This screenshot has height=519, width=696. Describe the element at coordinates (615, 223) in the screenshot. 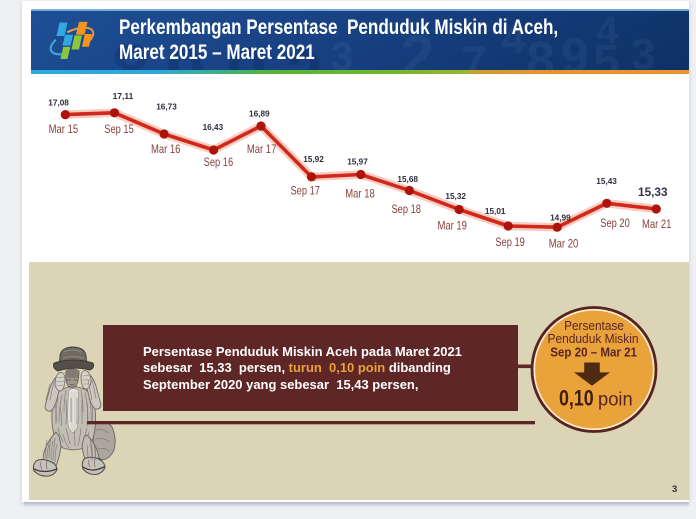

I see `svg-text: Sep 20` at that location.